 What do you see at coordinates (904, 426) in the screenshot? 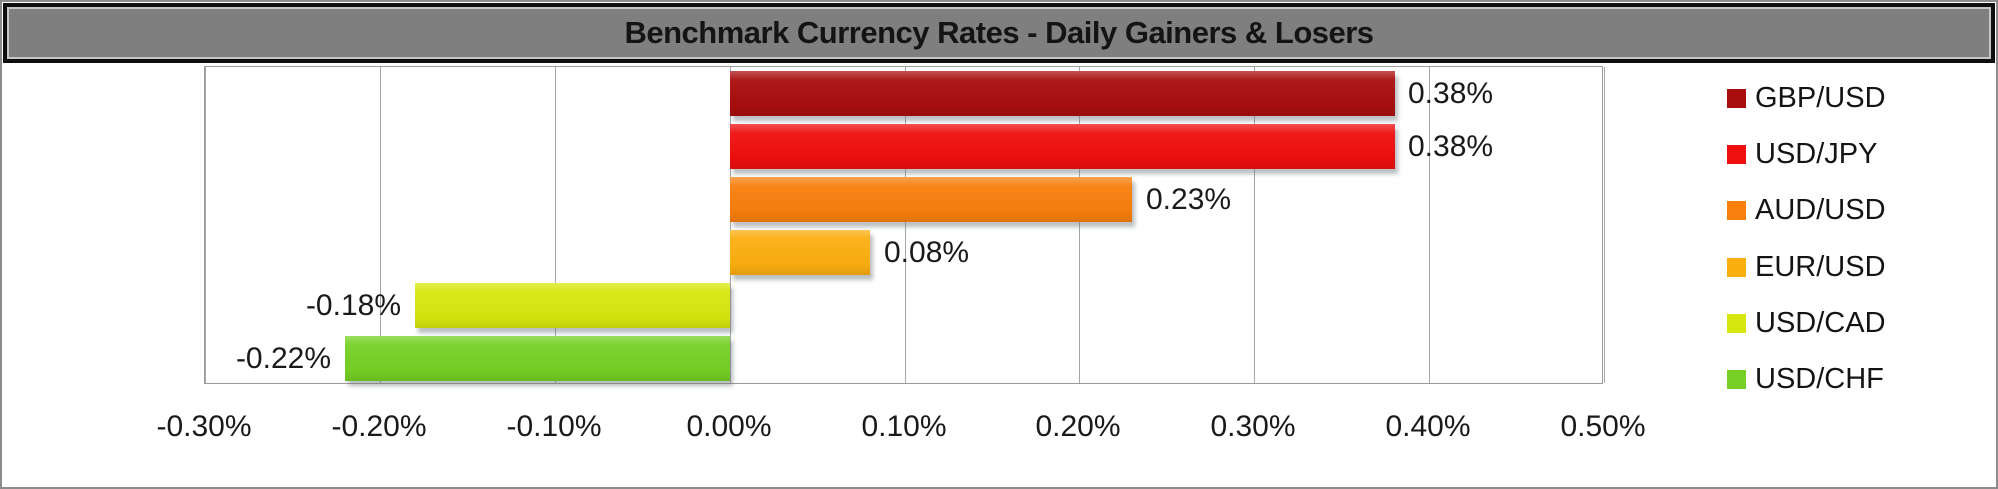
I see `x-tick-label: 0.10%` at bounding box center [904, 426].